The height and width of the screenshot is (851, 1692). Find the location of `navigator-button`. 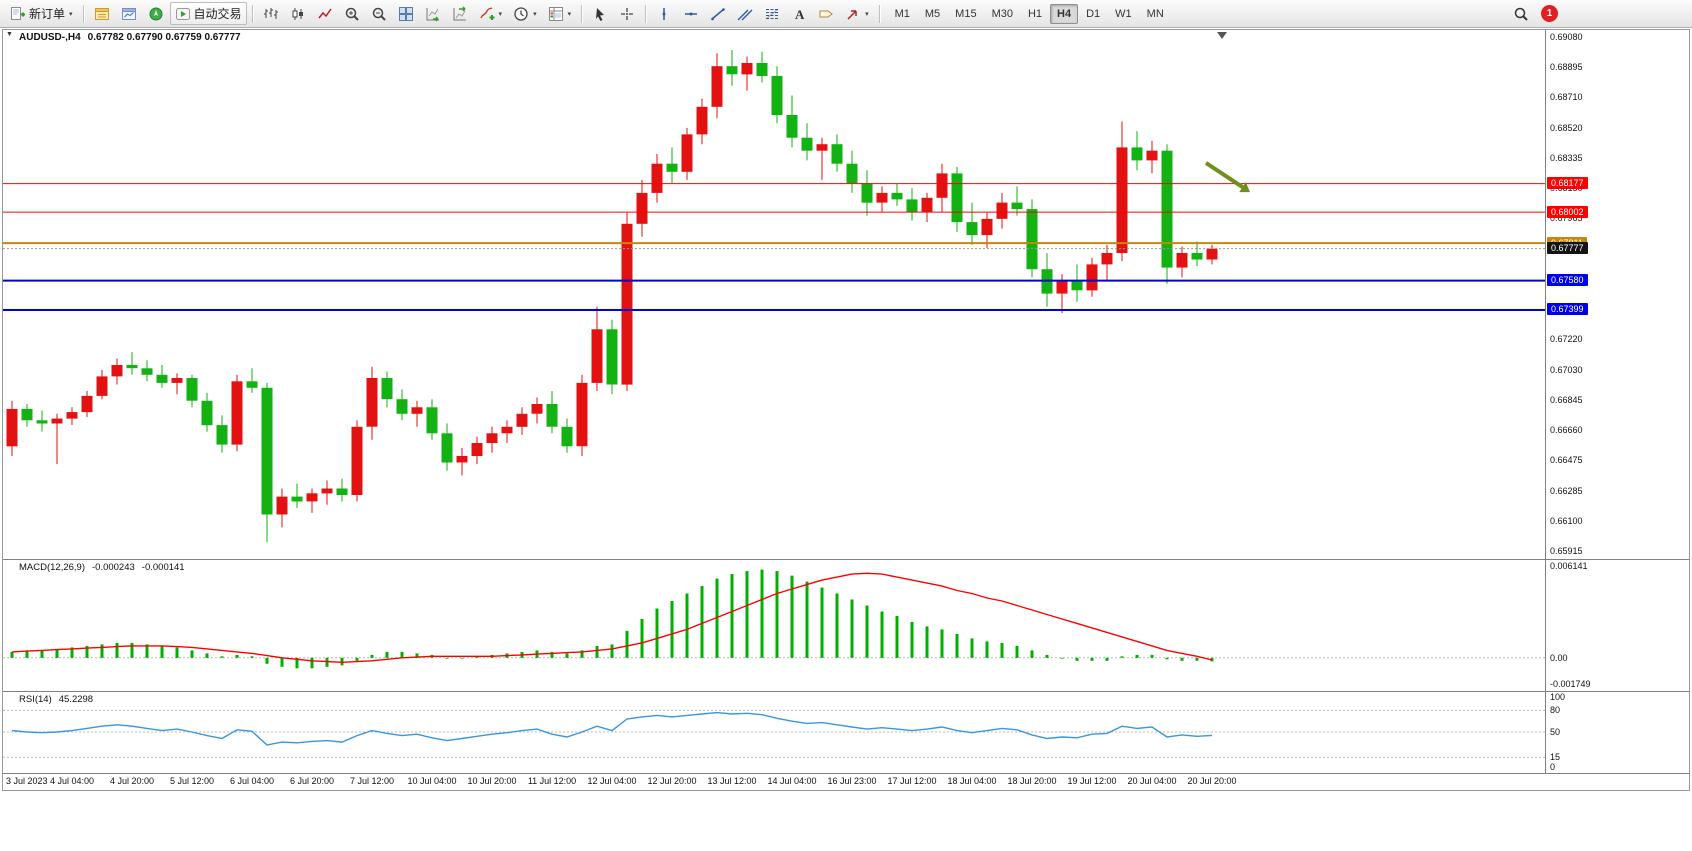

navigator-button is located at coordinates (156, 13).